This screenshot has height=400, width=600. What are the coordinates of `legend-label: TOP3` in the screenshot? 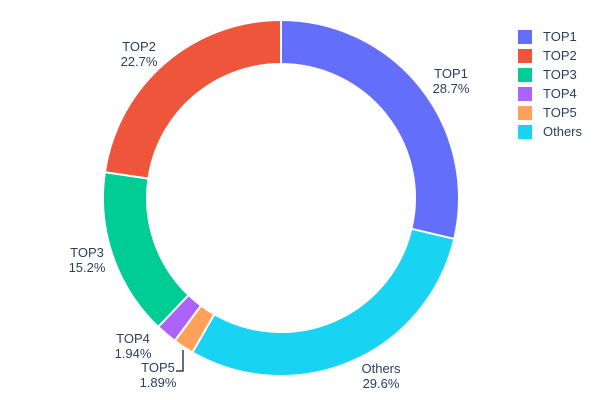 It's located at (560, 74).